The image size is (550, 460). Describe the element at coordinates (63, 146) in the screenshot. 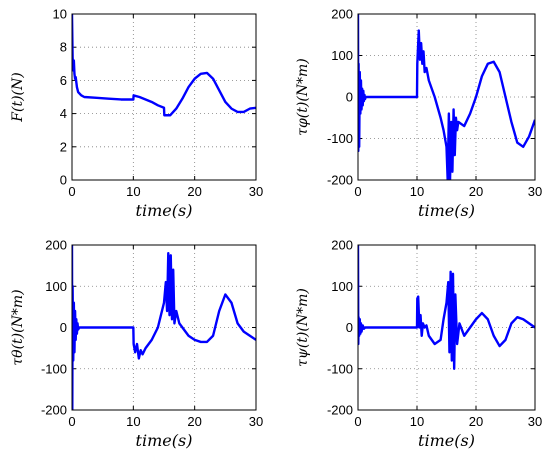

I see `y-tick-label: 2` at that location.